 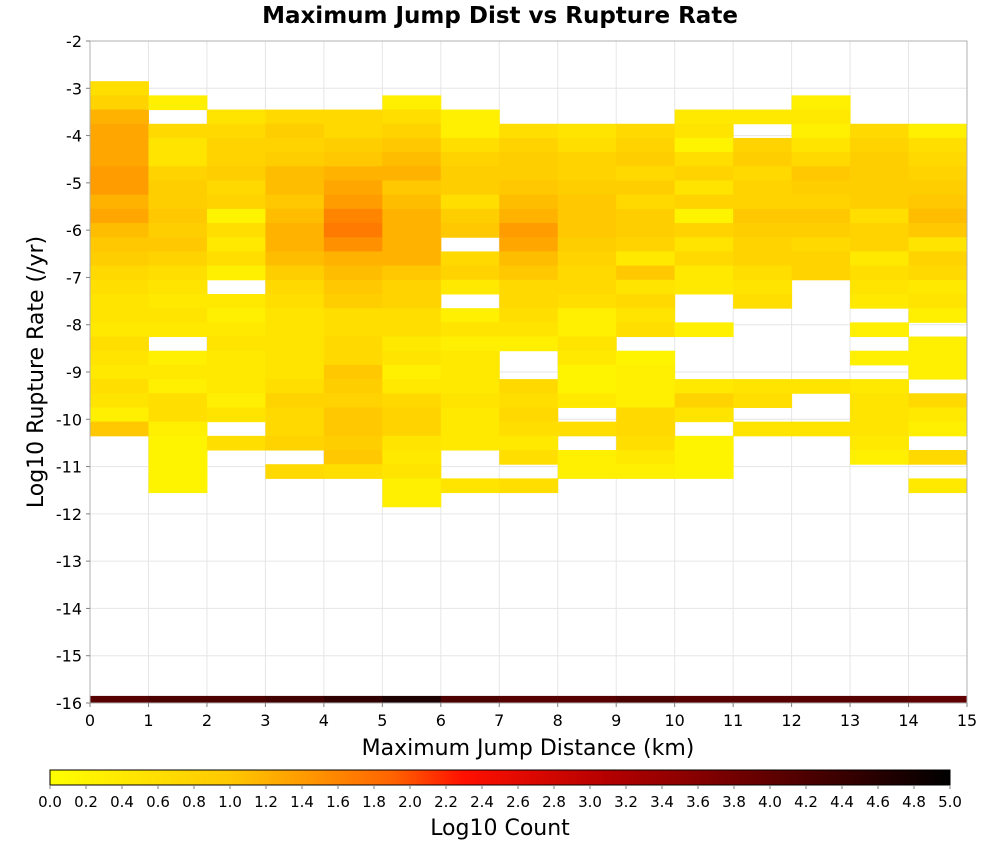 What do you see at coordinates (338, 802) in the screenshot?
I see `colorbar-tick-label: 1.6` at bounding box center [338, 802].